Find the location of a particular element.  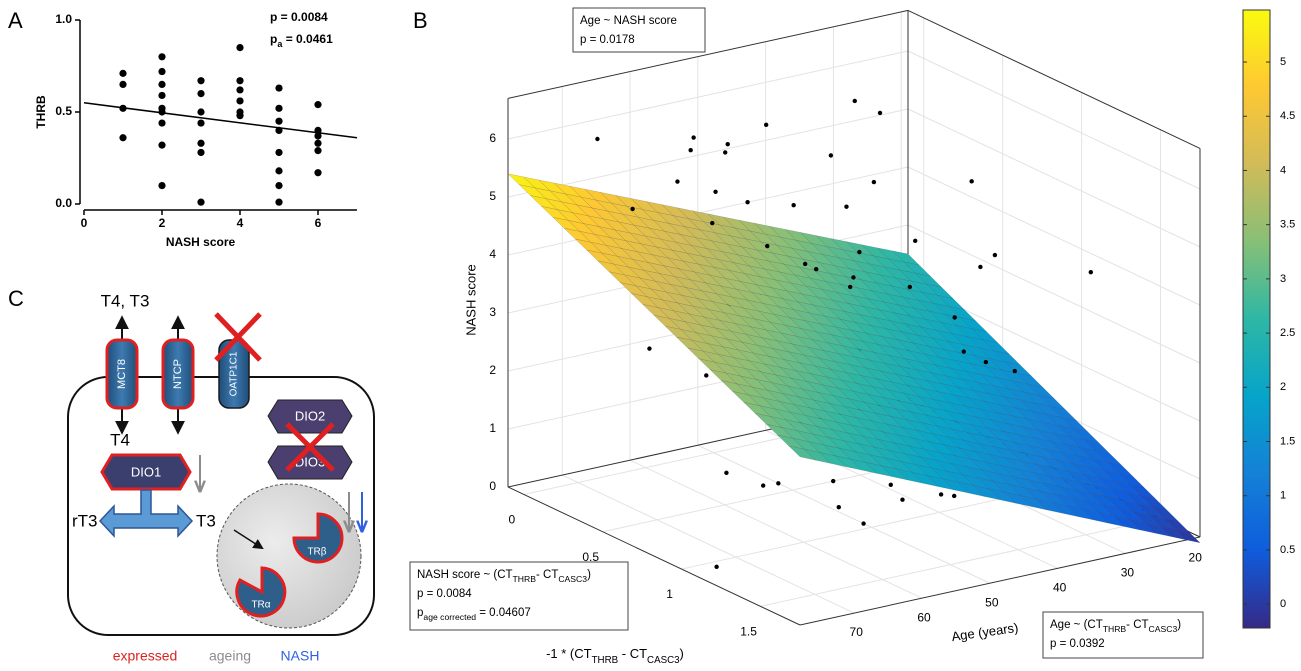

text-part: Age ~ (CT is located at coordinates (1076, 625).